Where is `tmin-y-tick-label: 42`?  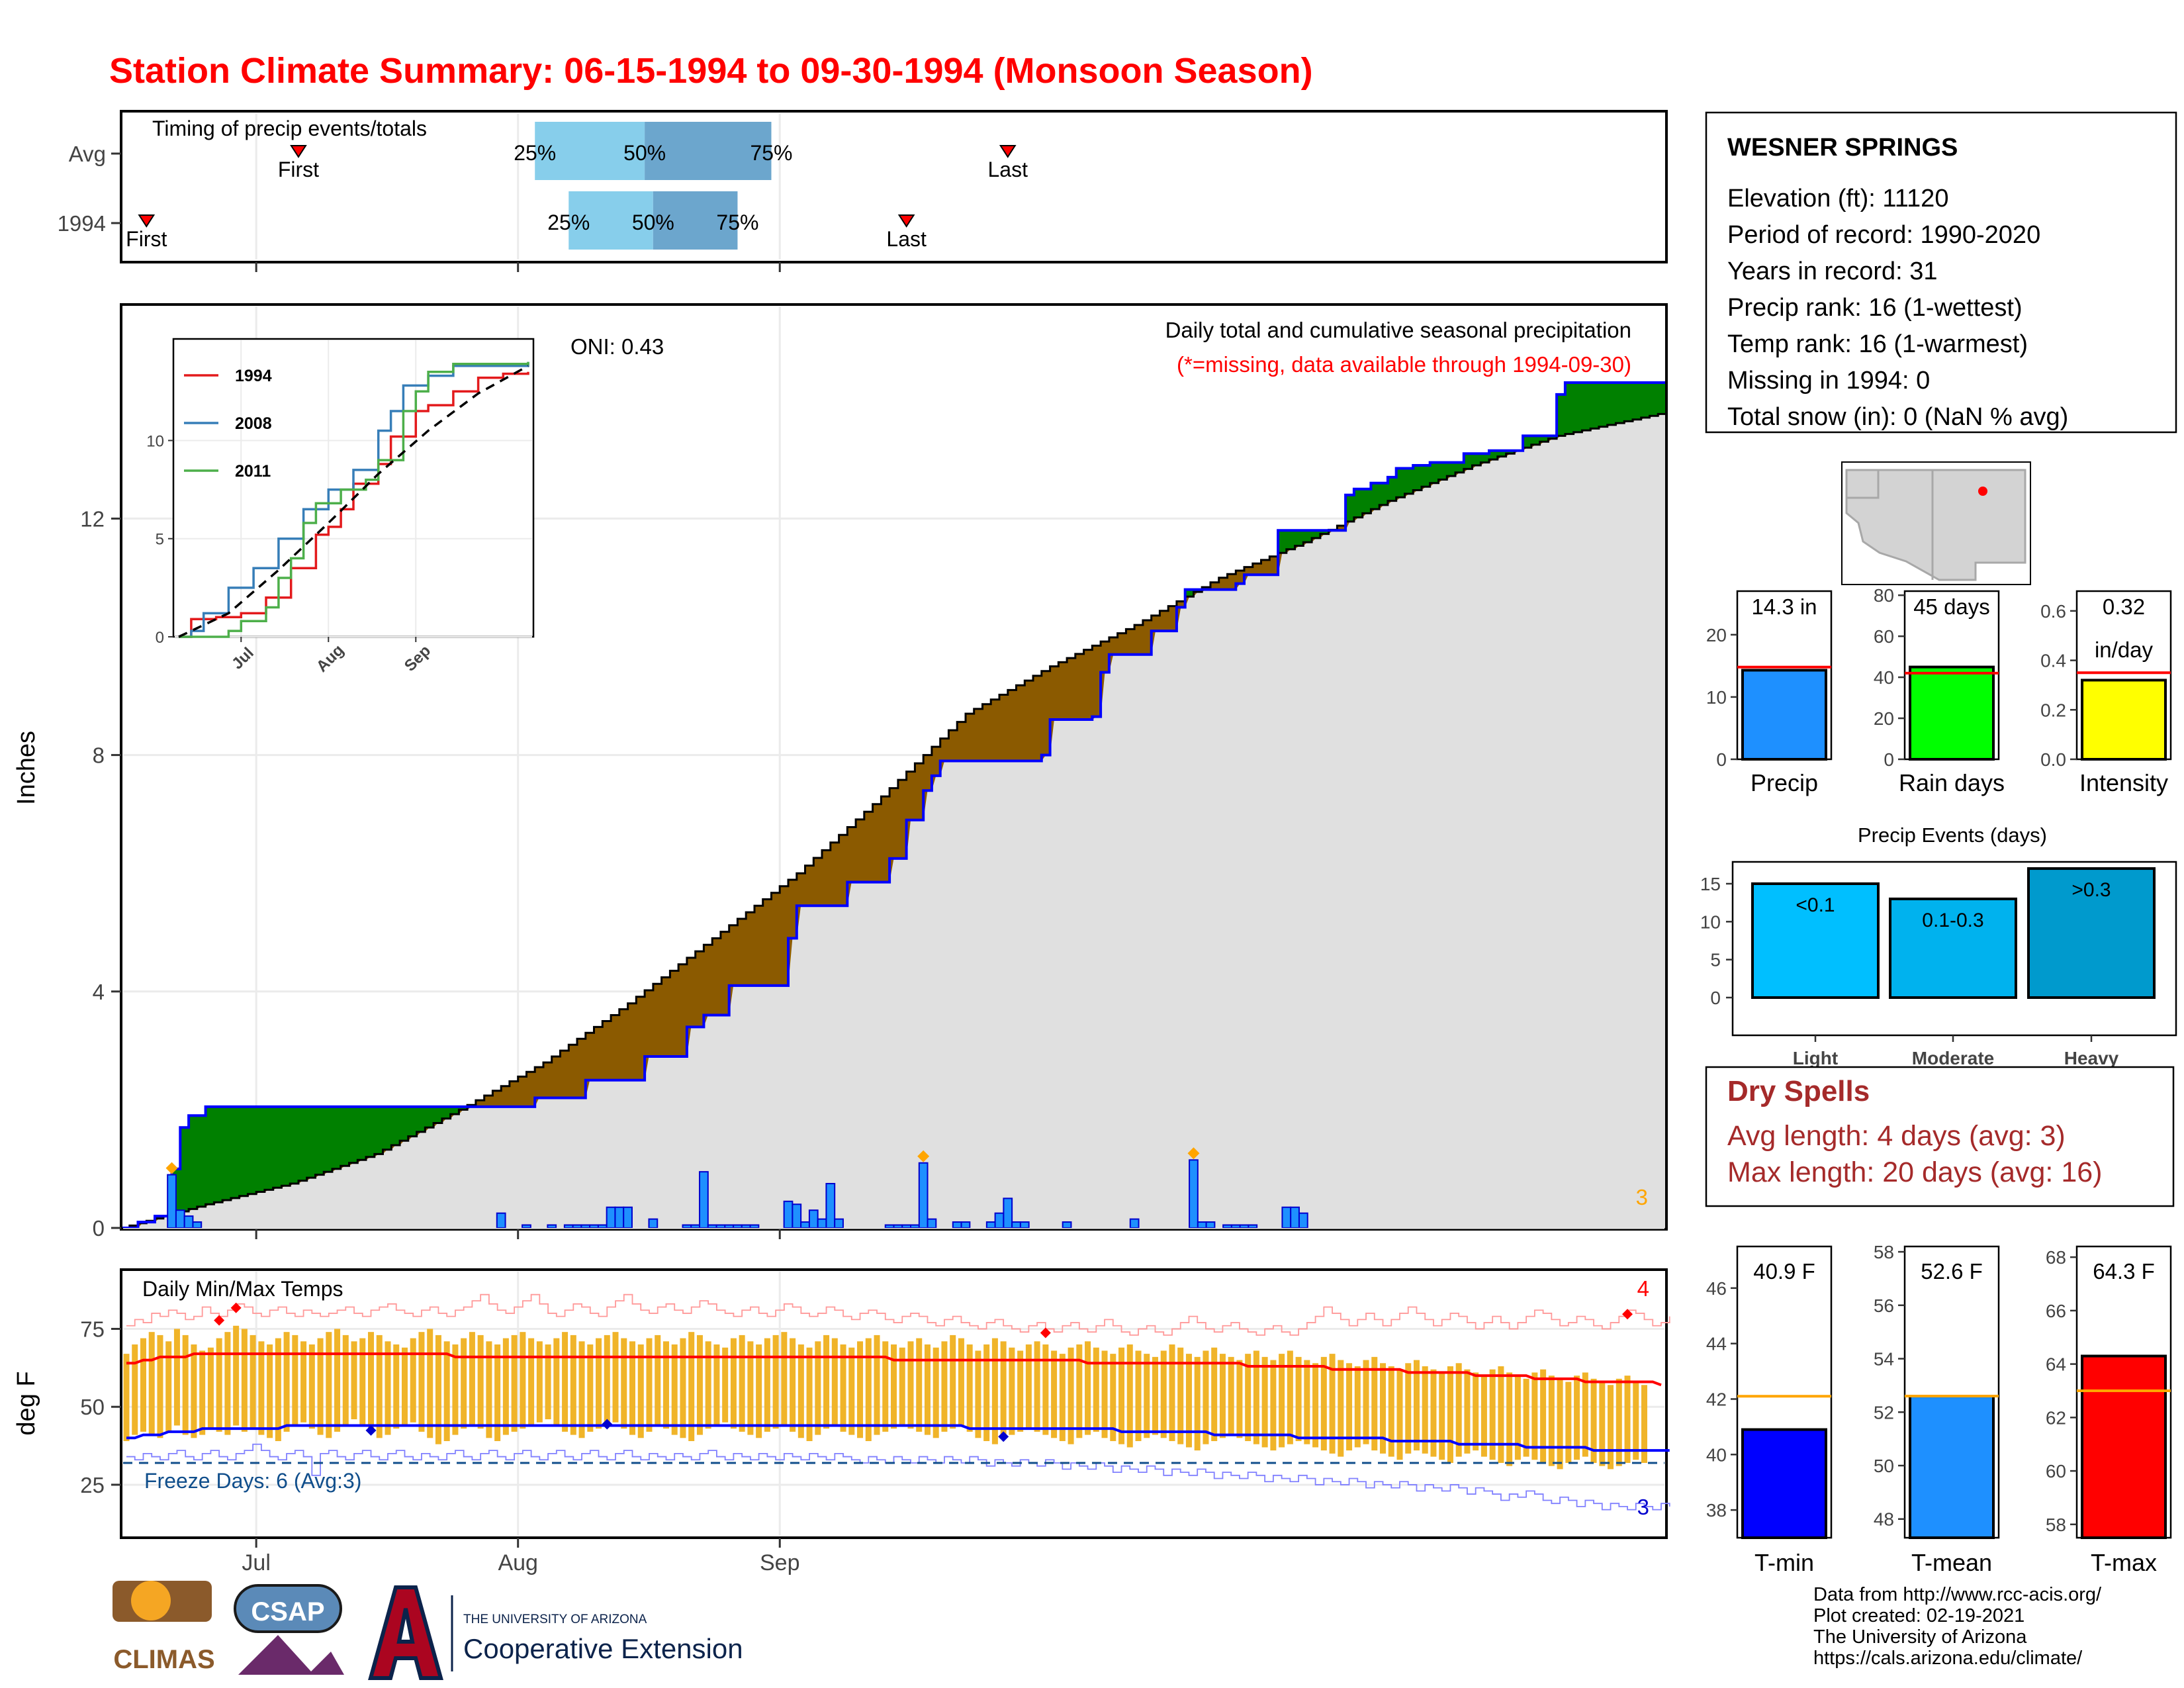
tmin-y-tick-label: 42 is located at coordinates (1716, 1399).